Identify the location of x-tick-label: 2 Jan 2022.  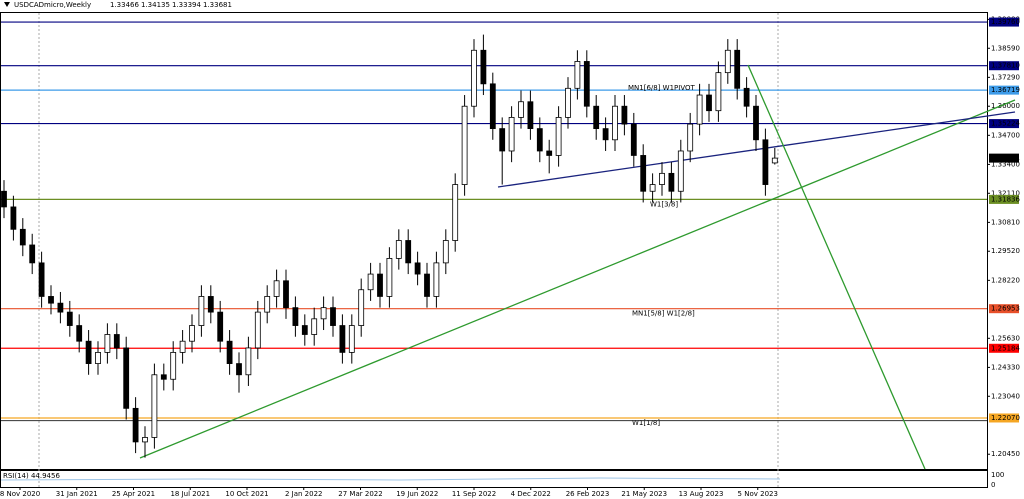
(304, 494).